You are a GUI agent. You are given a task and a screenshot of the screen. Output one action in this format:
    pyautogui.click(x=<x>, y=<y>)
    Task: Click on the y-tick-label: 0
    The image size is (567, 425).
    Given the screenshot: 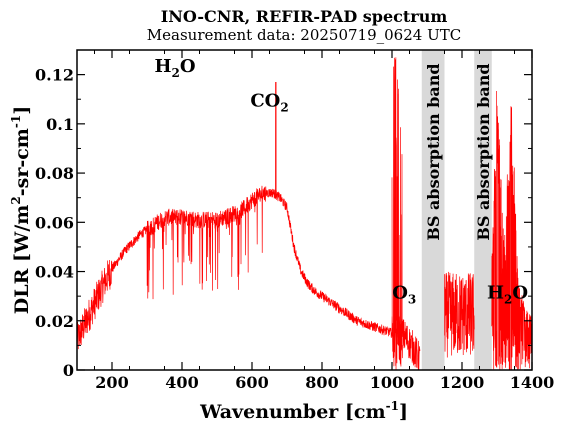 What is the action you would take?
    pyautogui.click(x=68, y=370)
    